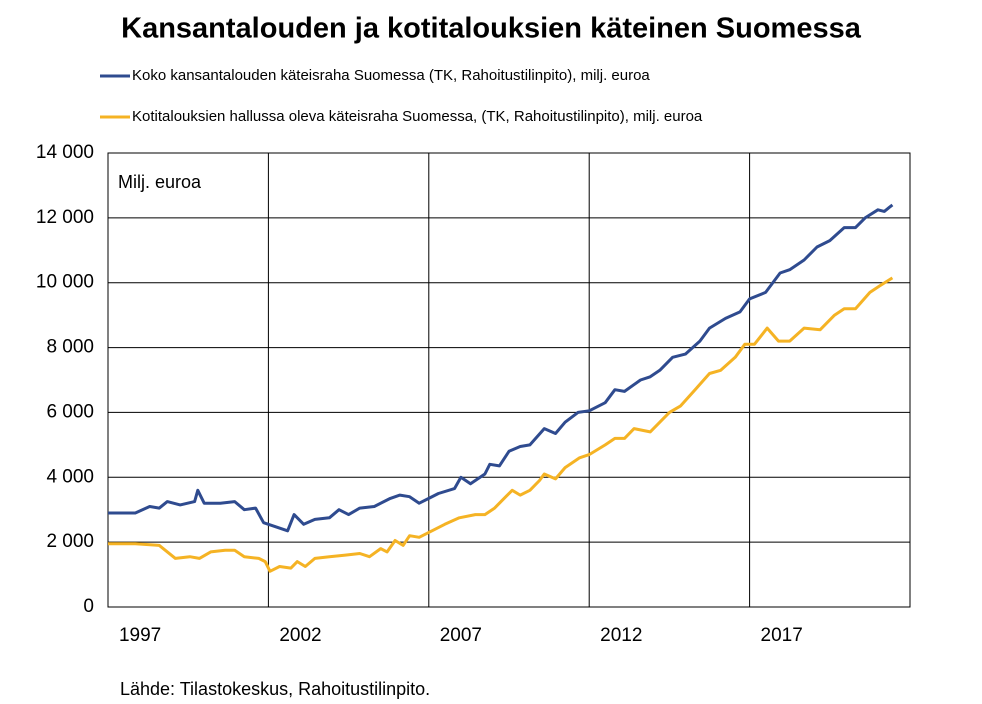 The width and height of the screenshot is (982, 704). What do you see at coordinates (140, 635) in the screenshot?
I see `x-tick-label: 1997` at bounding box center [140, 635].